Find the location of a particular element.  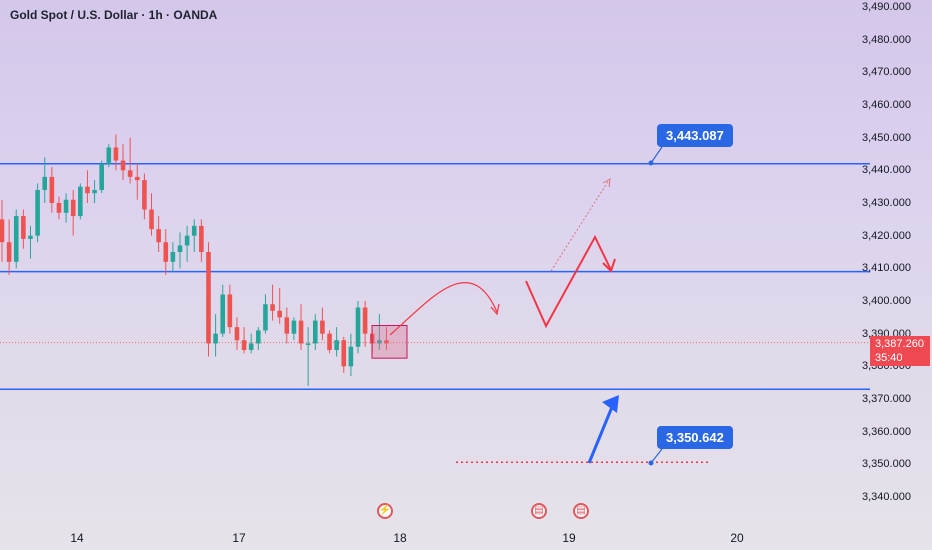

price-tick-label: 3,430.000 is located at coordinates (886, 203).